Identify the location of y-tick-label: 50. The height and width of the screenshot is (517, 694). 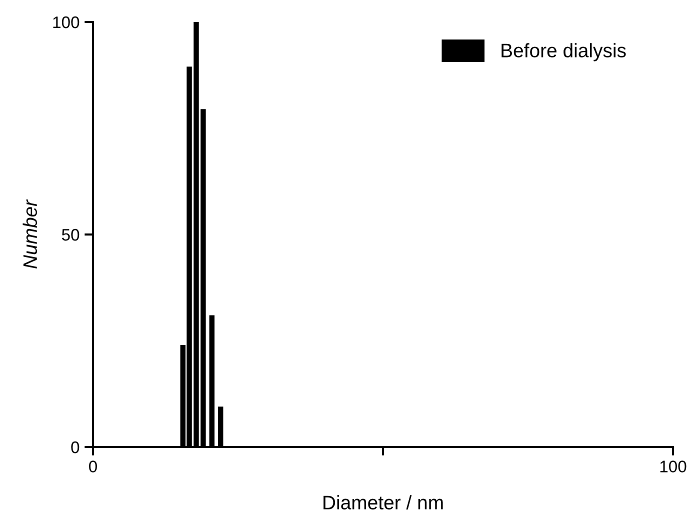
(71, 234).